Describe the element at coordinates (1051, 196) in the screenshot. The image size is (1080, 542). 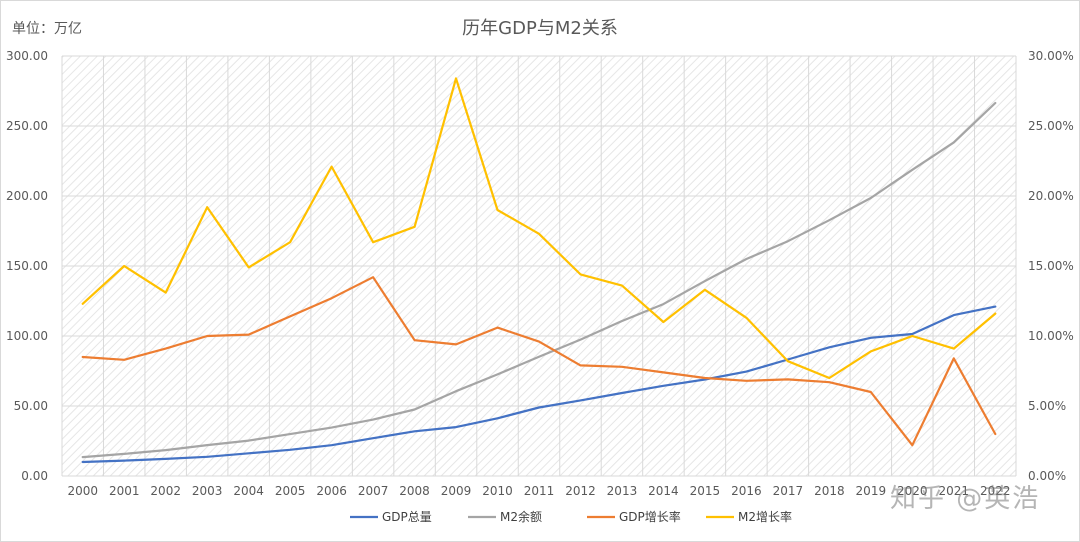
I see `y-right-tick-label: 20.00%` at that location.